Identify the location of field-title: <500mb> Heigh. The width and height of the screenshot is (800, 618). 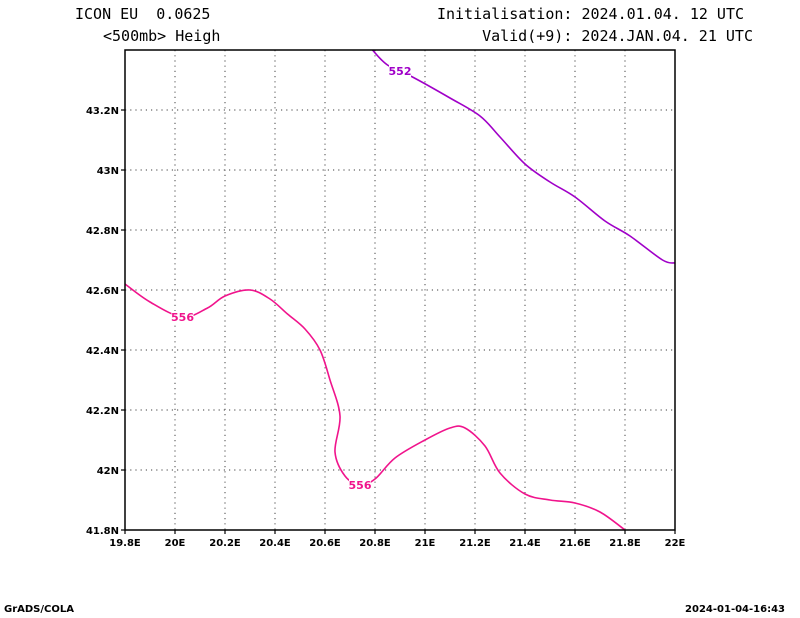
(162, 36).